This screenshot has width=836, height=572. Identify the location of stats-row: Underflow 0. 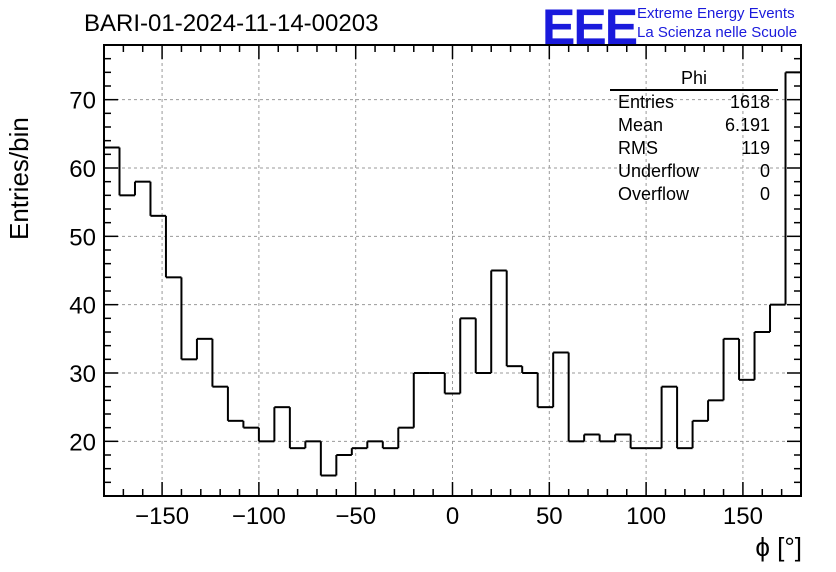
(694, 171).